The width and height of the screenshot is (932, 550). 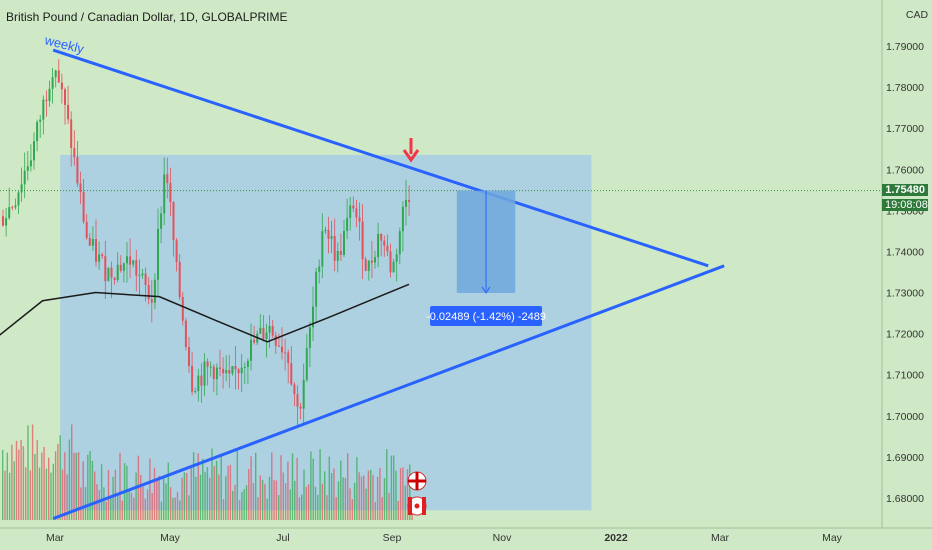 What do you see at coordinates (392, 538) in the screenshot?
I see `x-tick-label: Sep` at bounding box center [392, 538].